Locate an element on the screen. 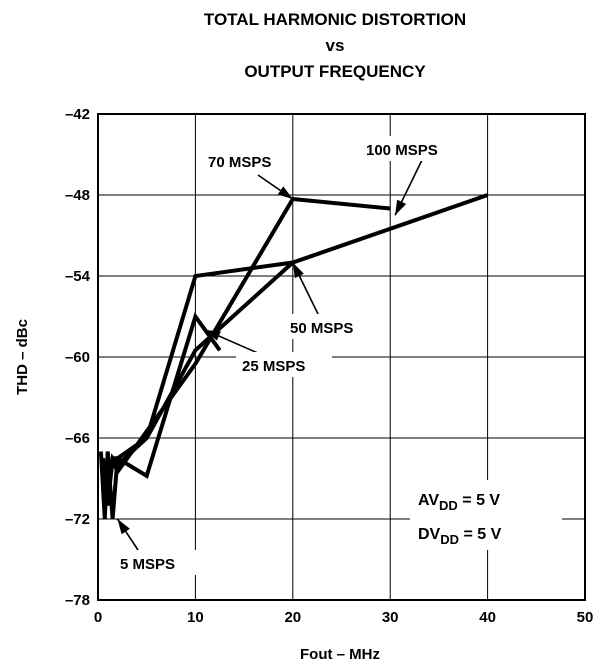 This screenshot has width=607, height=666. x-tick-label: 10 is located at coordinates (195, 617).